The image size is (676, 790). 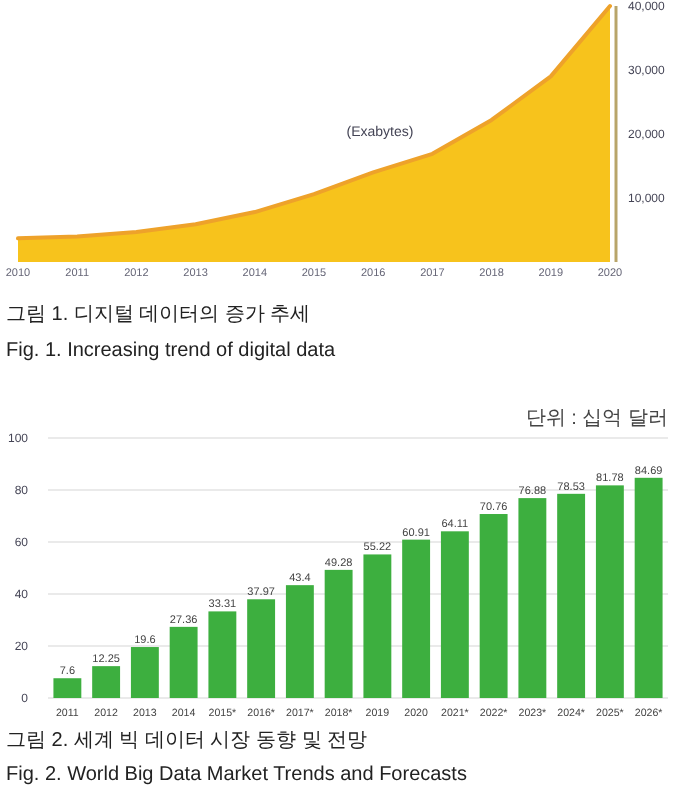 What do you see at coordinates (158, 315) in the screenshot?
I see `caption: 그림 1. 디지털 데이터의 증가 추세` at bounding box center [158, 315].